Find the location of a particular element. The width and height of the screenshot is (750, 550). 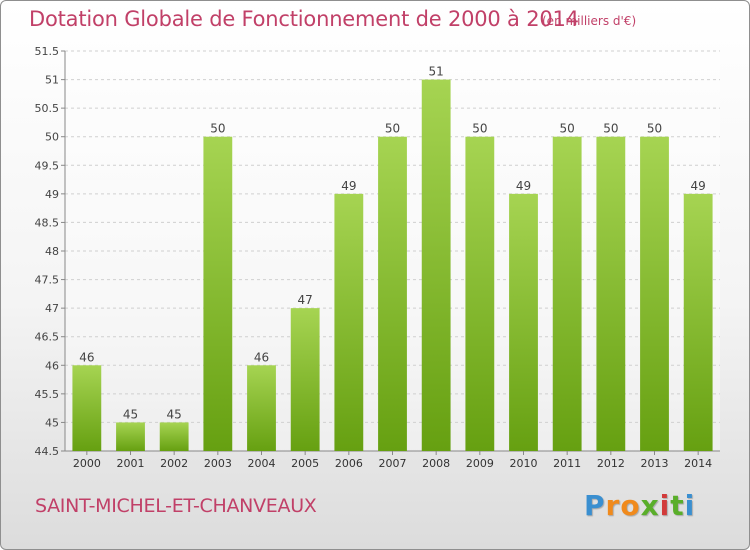

x-tick-label: 2003 is located at coordinates (218, 463).